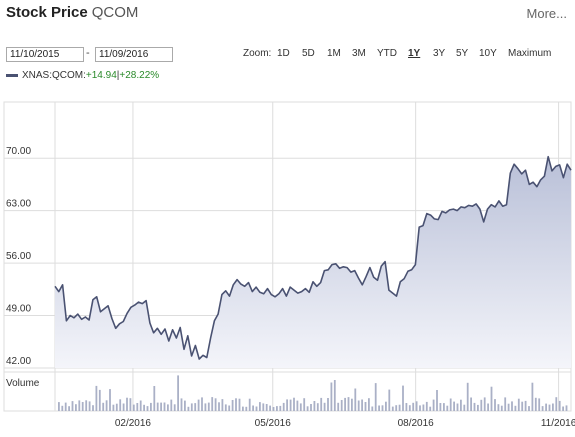 The height and width of the screenshot is (437, 575). Describe the element at coordinates (18, 204) in the screenshot. I see `y-tick-label: 63.00` at that location.